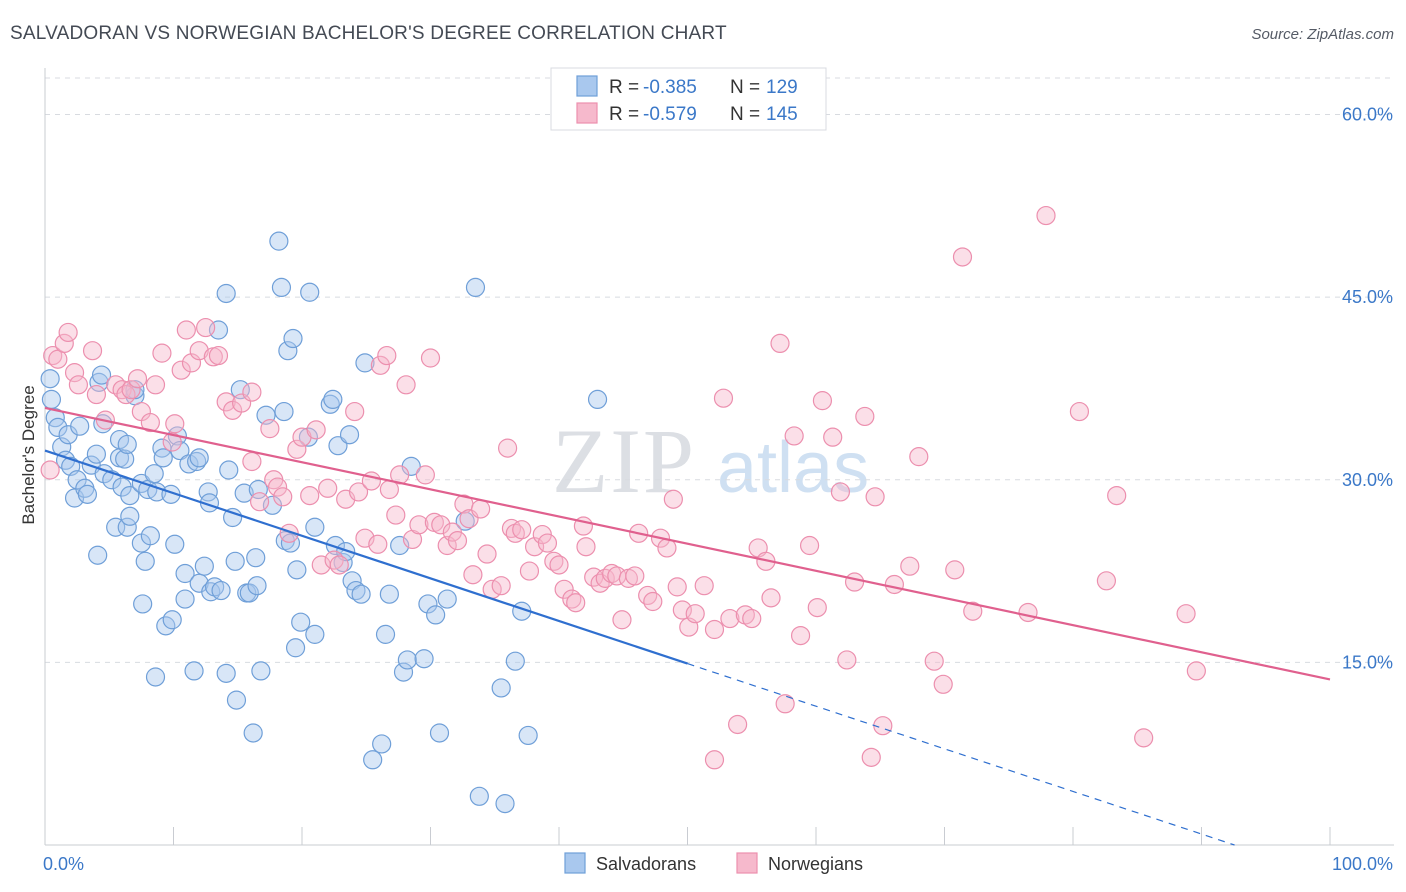  Describe the element at coordinates (961, 754) in the screenshot. I see `salvadoran-trendline-extension` at that location.